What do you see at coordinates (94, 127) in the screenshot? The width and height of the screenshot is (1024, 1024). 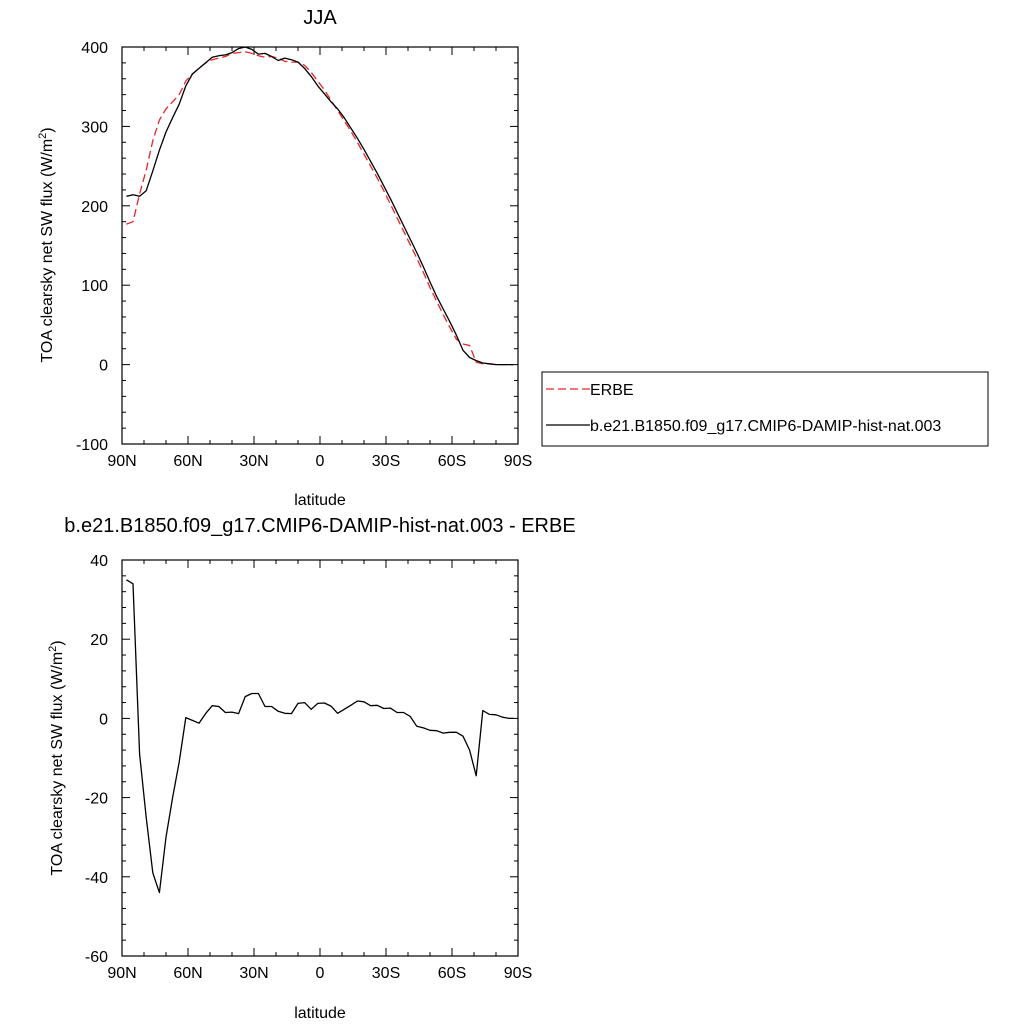 I see `y-tick-label: 300` at bounding box center [94, 127].